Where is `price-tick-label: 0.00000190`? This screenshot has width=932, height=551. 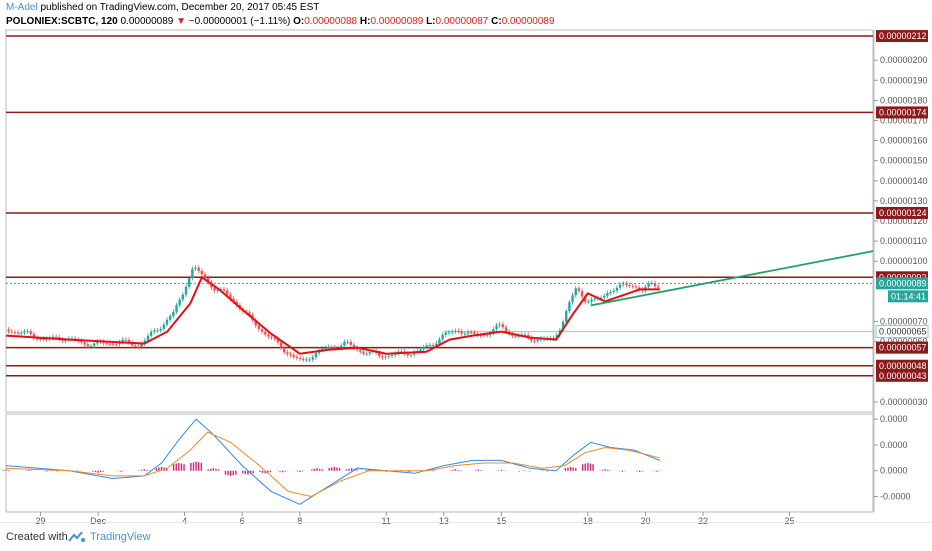 price-tick-label: 0.00000190 is located at coordinates (904, 80).